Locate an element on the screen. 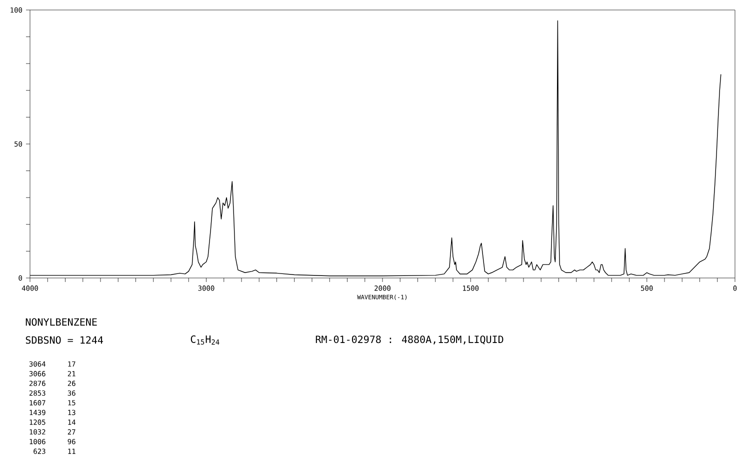 This screenshot has height=457, width=738. text: NONYLBENZENE is located at coordinates (61, 322).